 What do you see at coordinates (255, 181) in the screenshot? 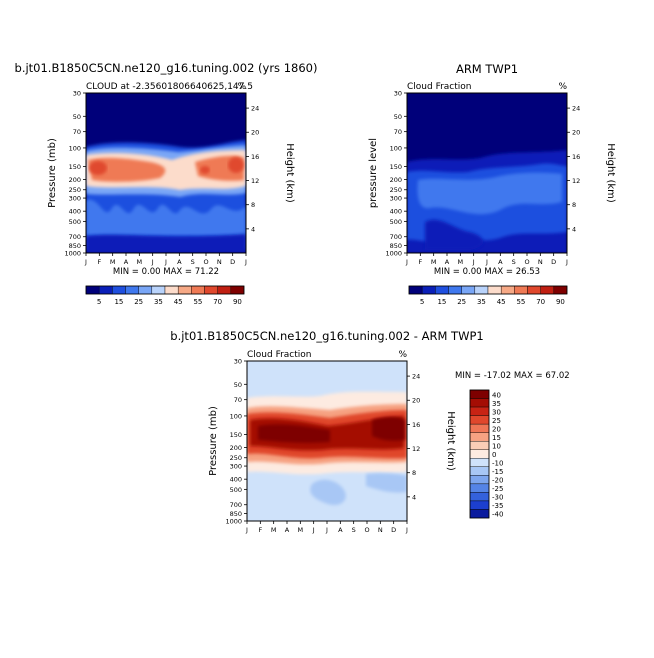
I see `height-tick-label: 12` at bounding box center [255, 181].